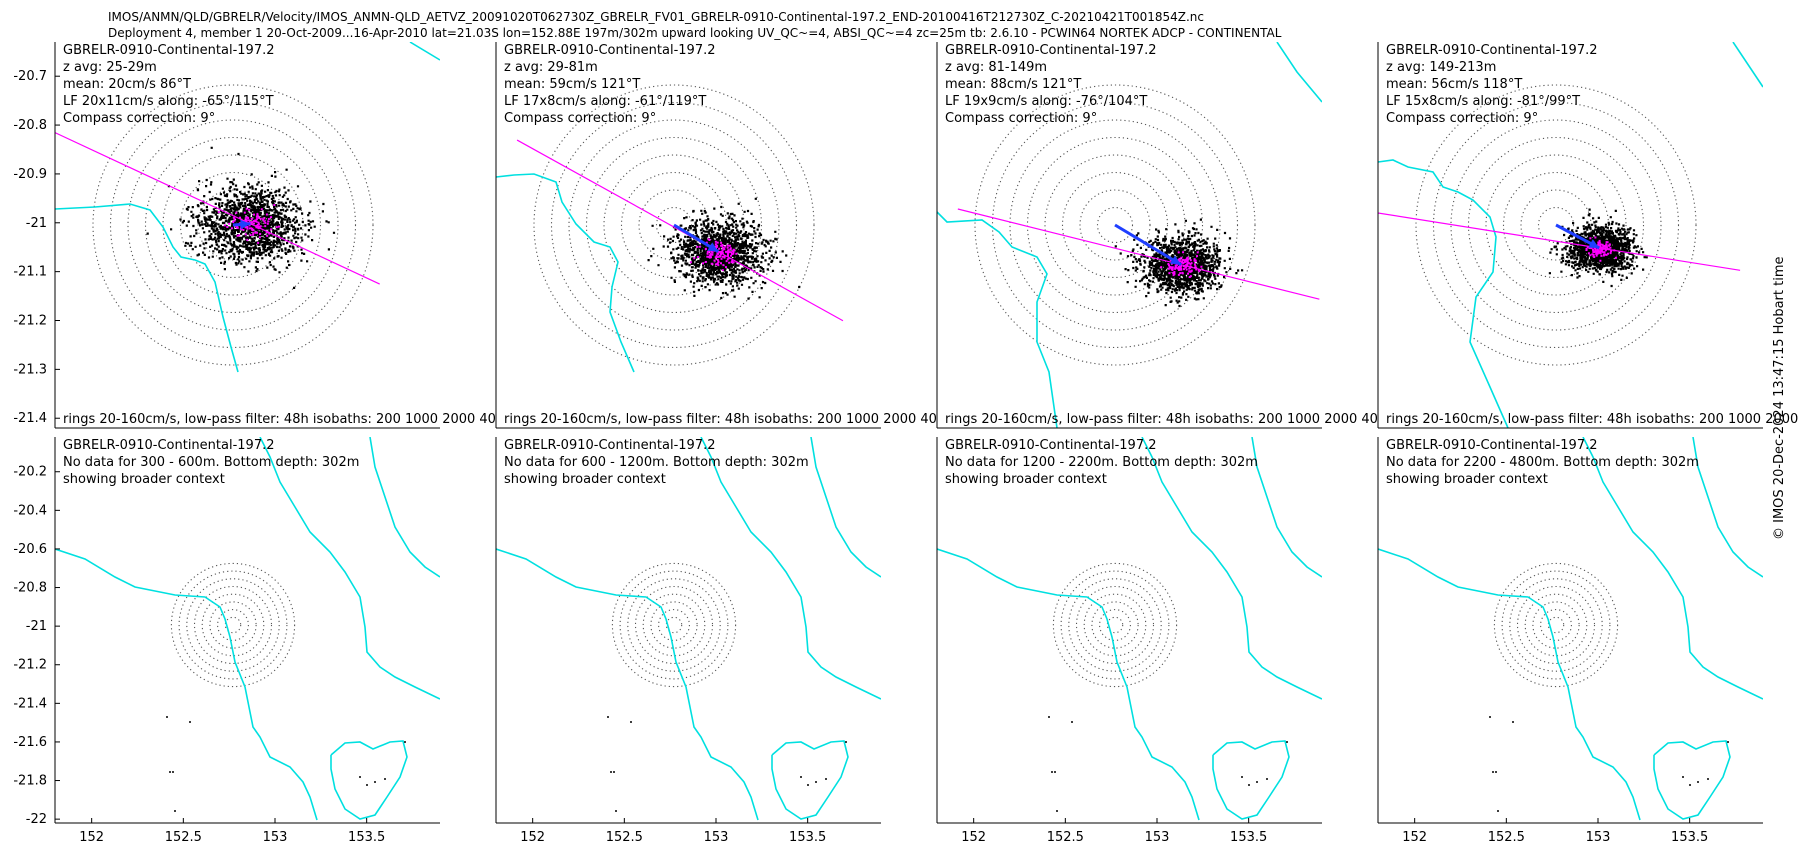  What do you see at coordinates (585, 479) in the screenshot?
I see `context-label: showing broader context` at bounding box center [585, 479].